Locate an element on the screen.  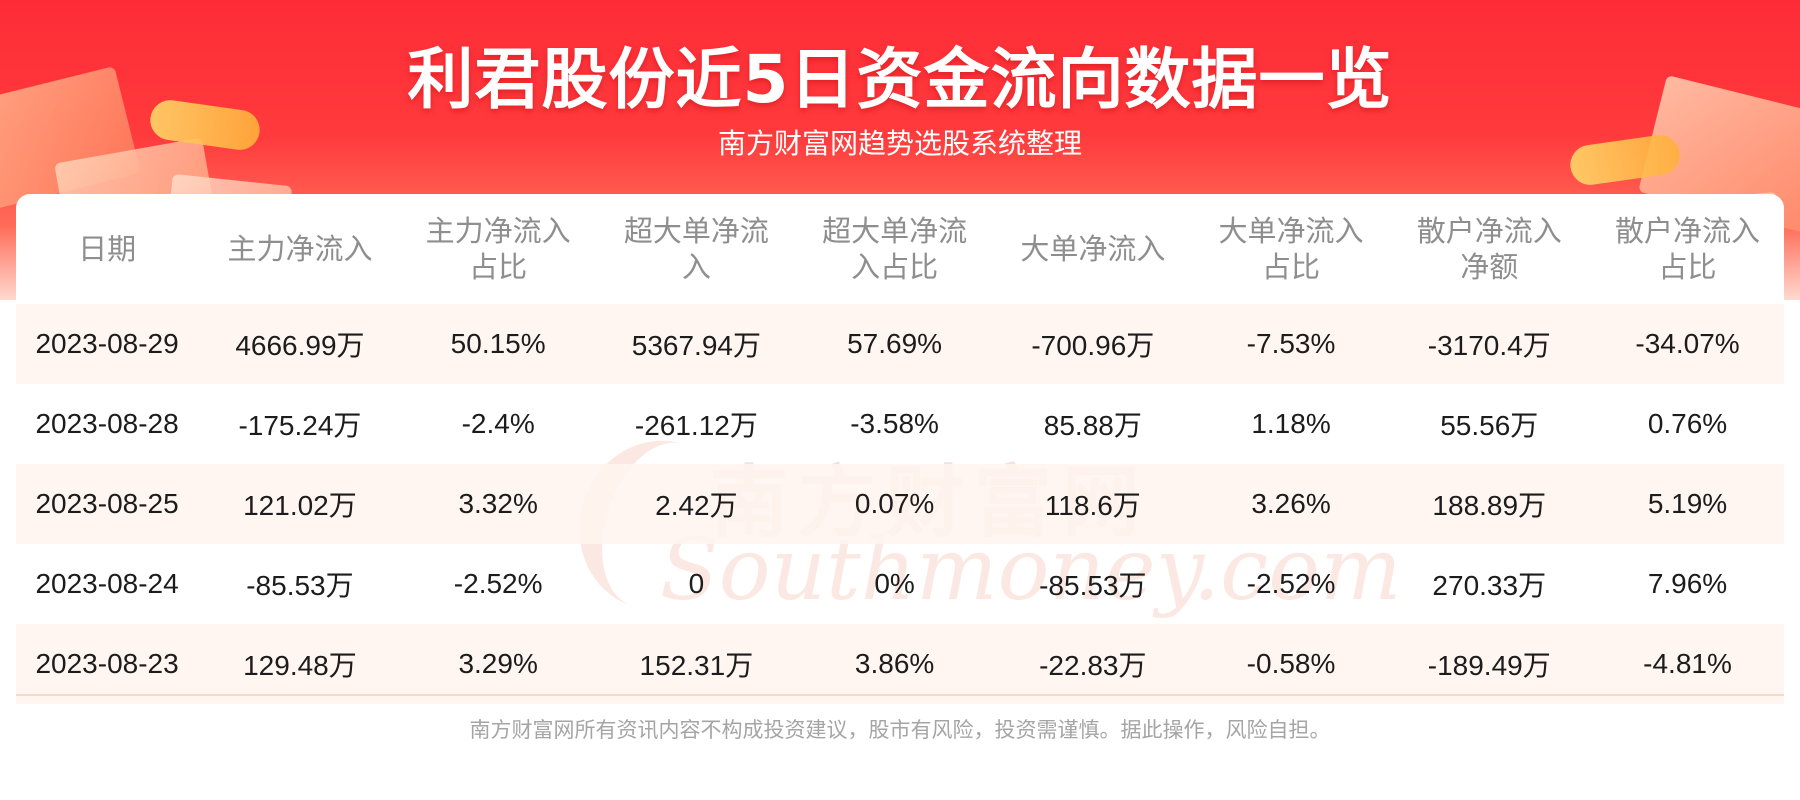
value-cell: -2.4% is located at coordinates (498, 423).